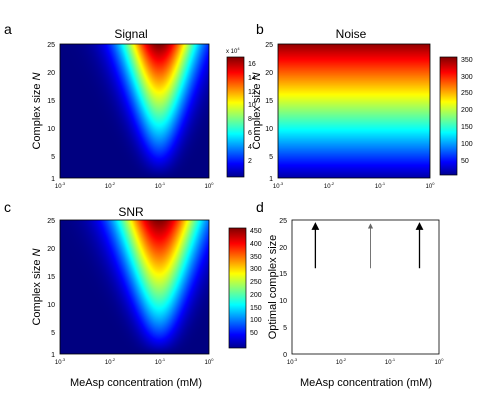 Image resolution: width=491 pixels, height=400 pixels. I want to click on panel-a-title: Signal, so click(130, 34).